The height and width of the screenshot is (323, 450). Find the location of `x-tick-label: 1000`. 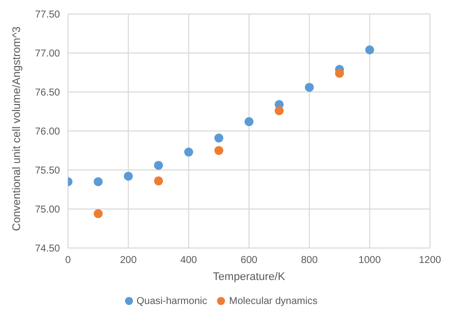

x-tick-label: 1000 is located at coordinates (370, 260).